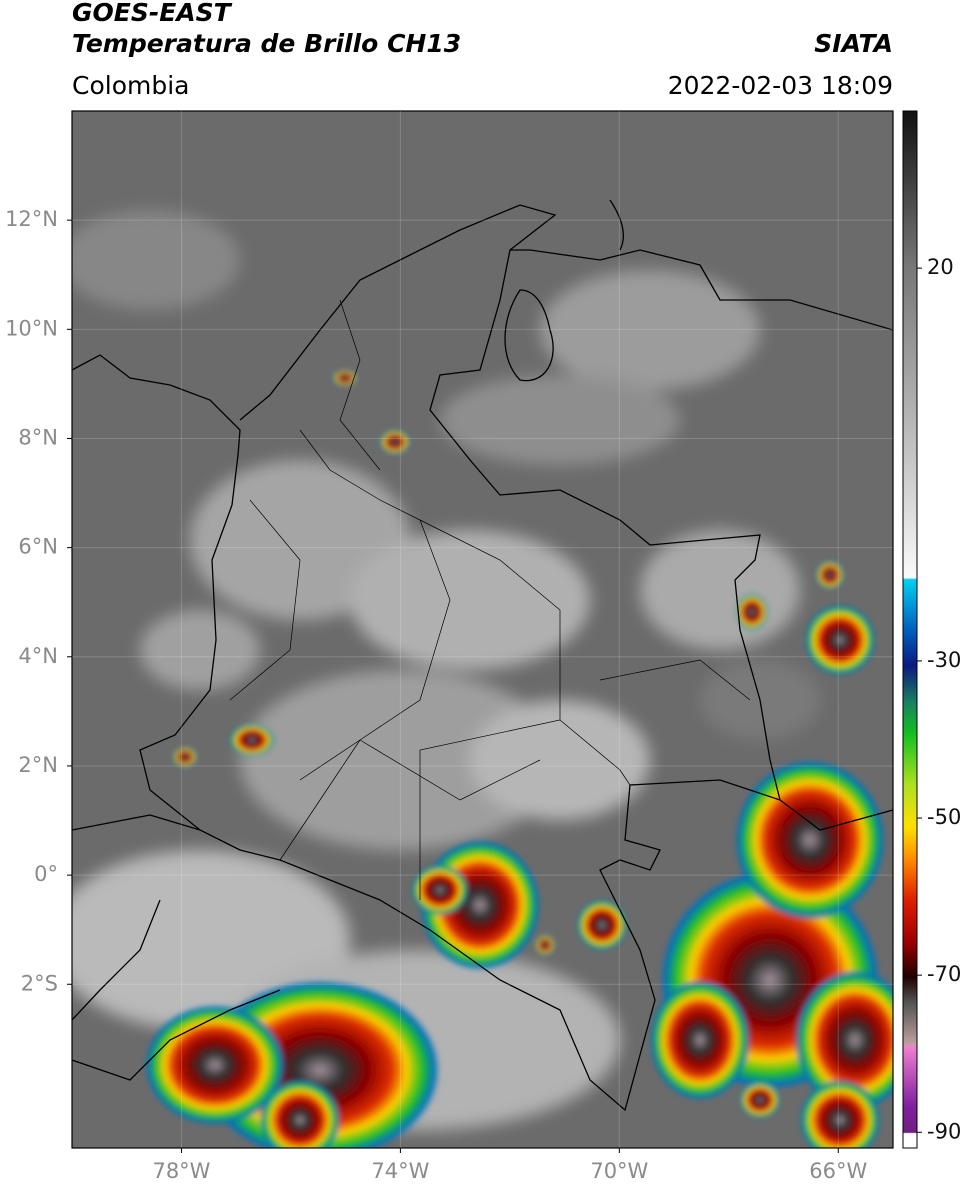 This screenshot has height=1194, width=966. Describe the element at coordinates (31, 219) in the screenshot. I see `y-tick-label: 12°N` at that location.